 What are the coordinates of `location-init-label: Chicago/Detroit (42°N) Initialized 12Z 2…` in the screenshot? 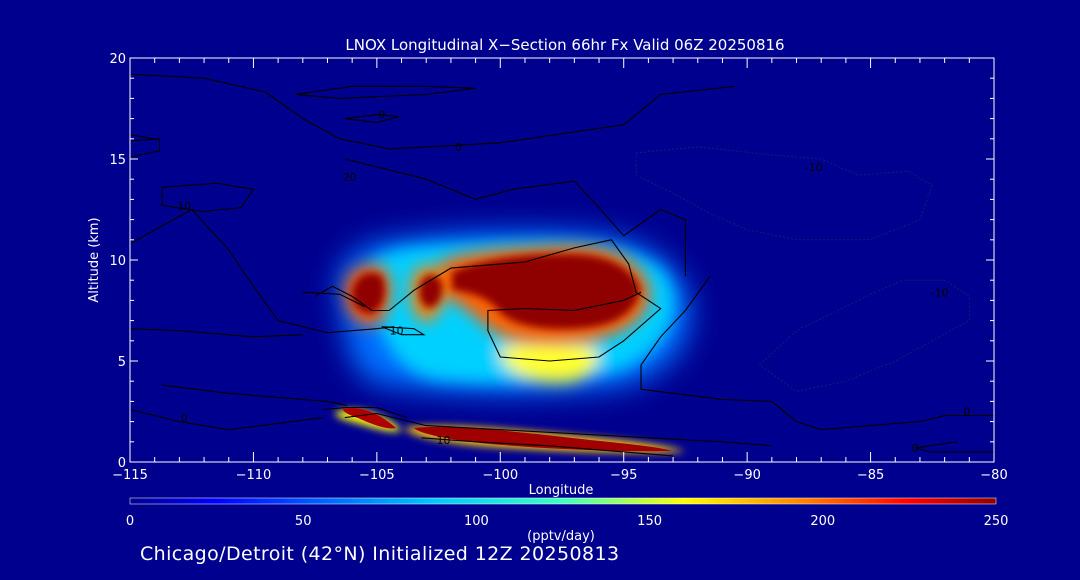 It's located at (380, 554).